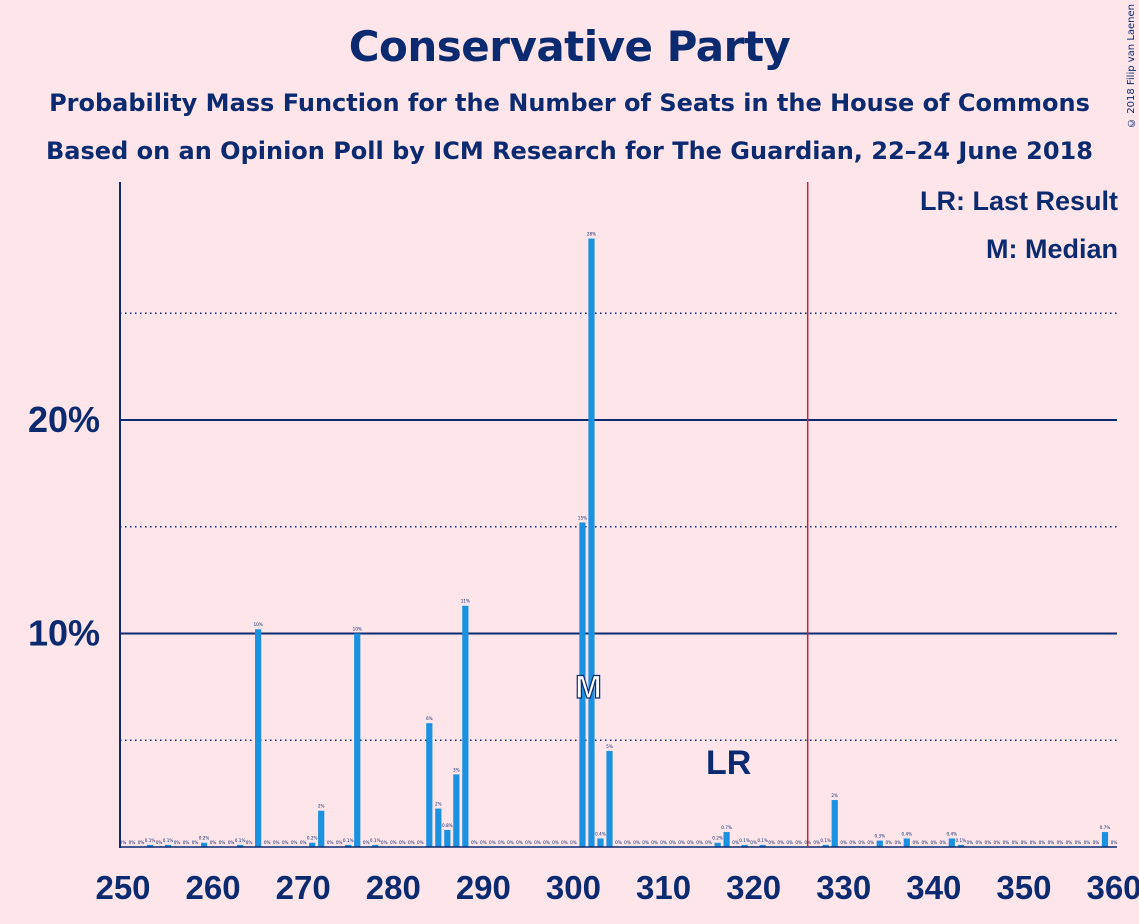 The height and width of the screenshot is (924, 1139). What do you see at coordinates (879, 836) in the screenshot?
I see `bar-label: 0.3%` at bounding box center [879, 836].